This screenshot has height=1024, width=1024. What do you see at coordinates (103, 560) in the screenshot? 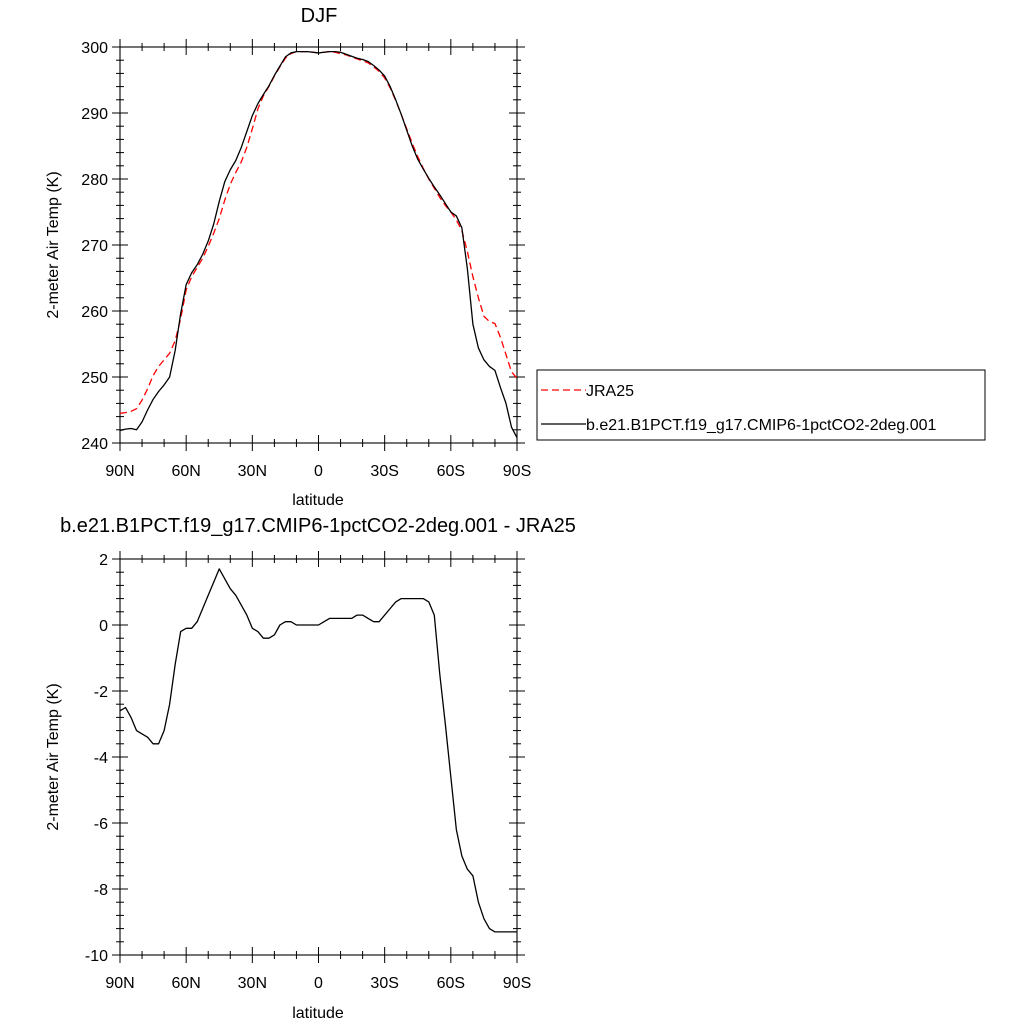
I see `y-tick-label: 2` at bounding box center [103, 560].